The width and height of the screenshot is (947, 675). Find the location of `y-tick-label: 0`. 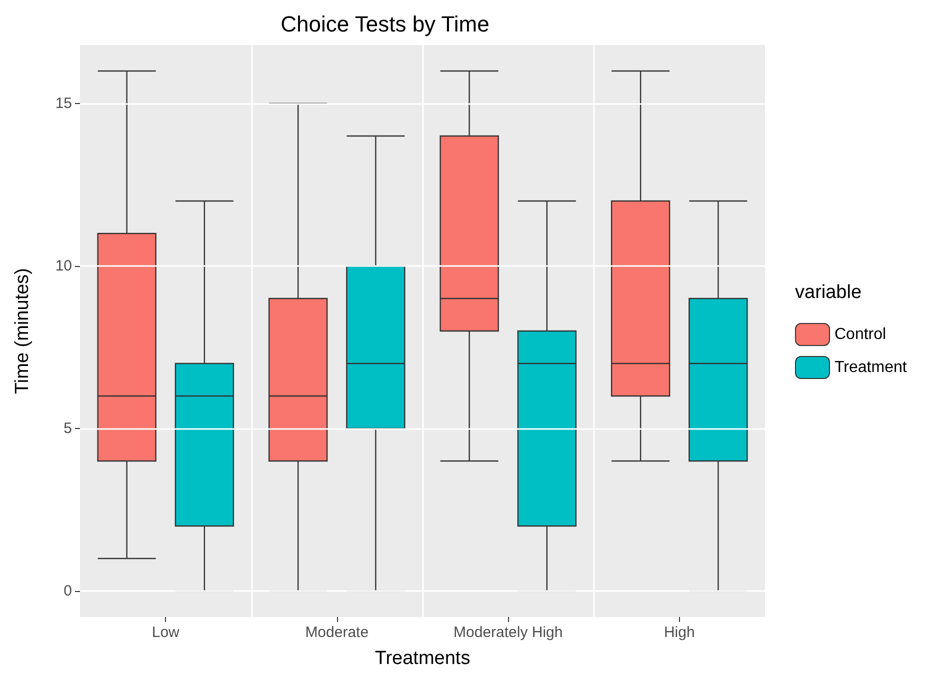

y-tick-label: 0 is located at coordinates (68, 591).